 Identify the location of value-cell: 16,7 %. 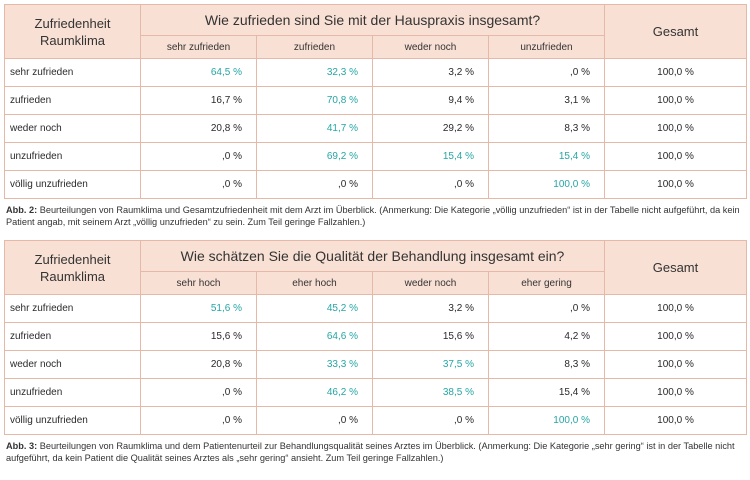
(198, 100).